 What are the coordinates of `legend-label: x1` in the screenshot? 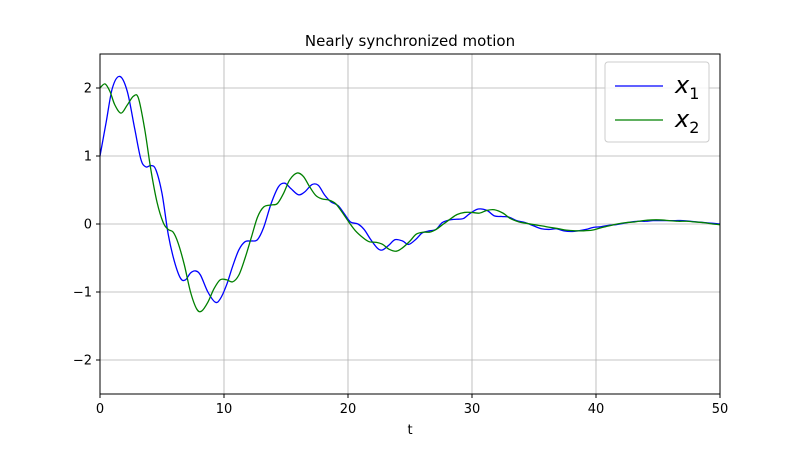 It's located at (686, 87).